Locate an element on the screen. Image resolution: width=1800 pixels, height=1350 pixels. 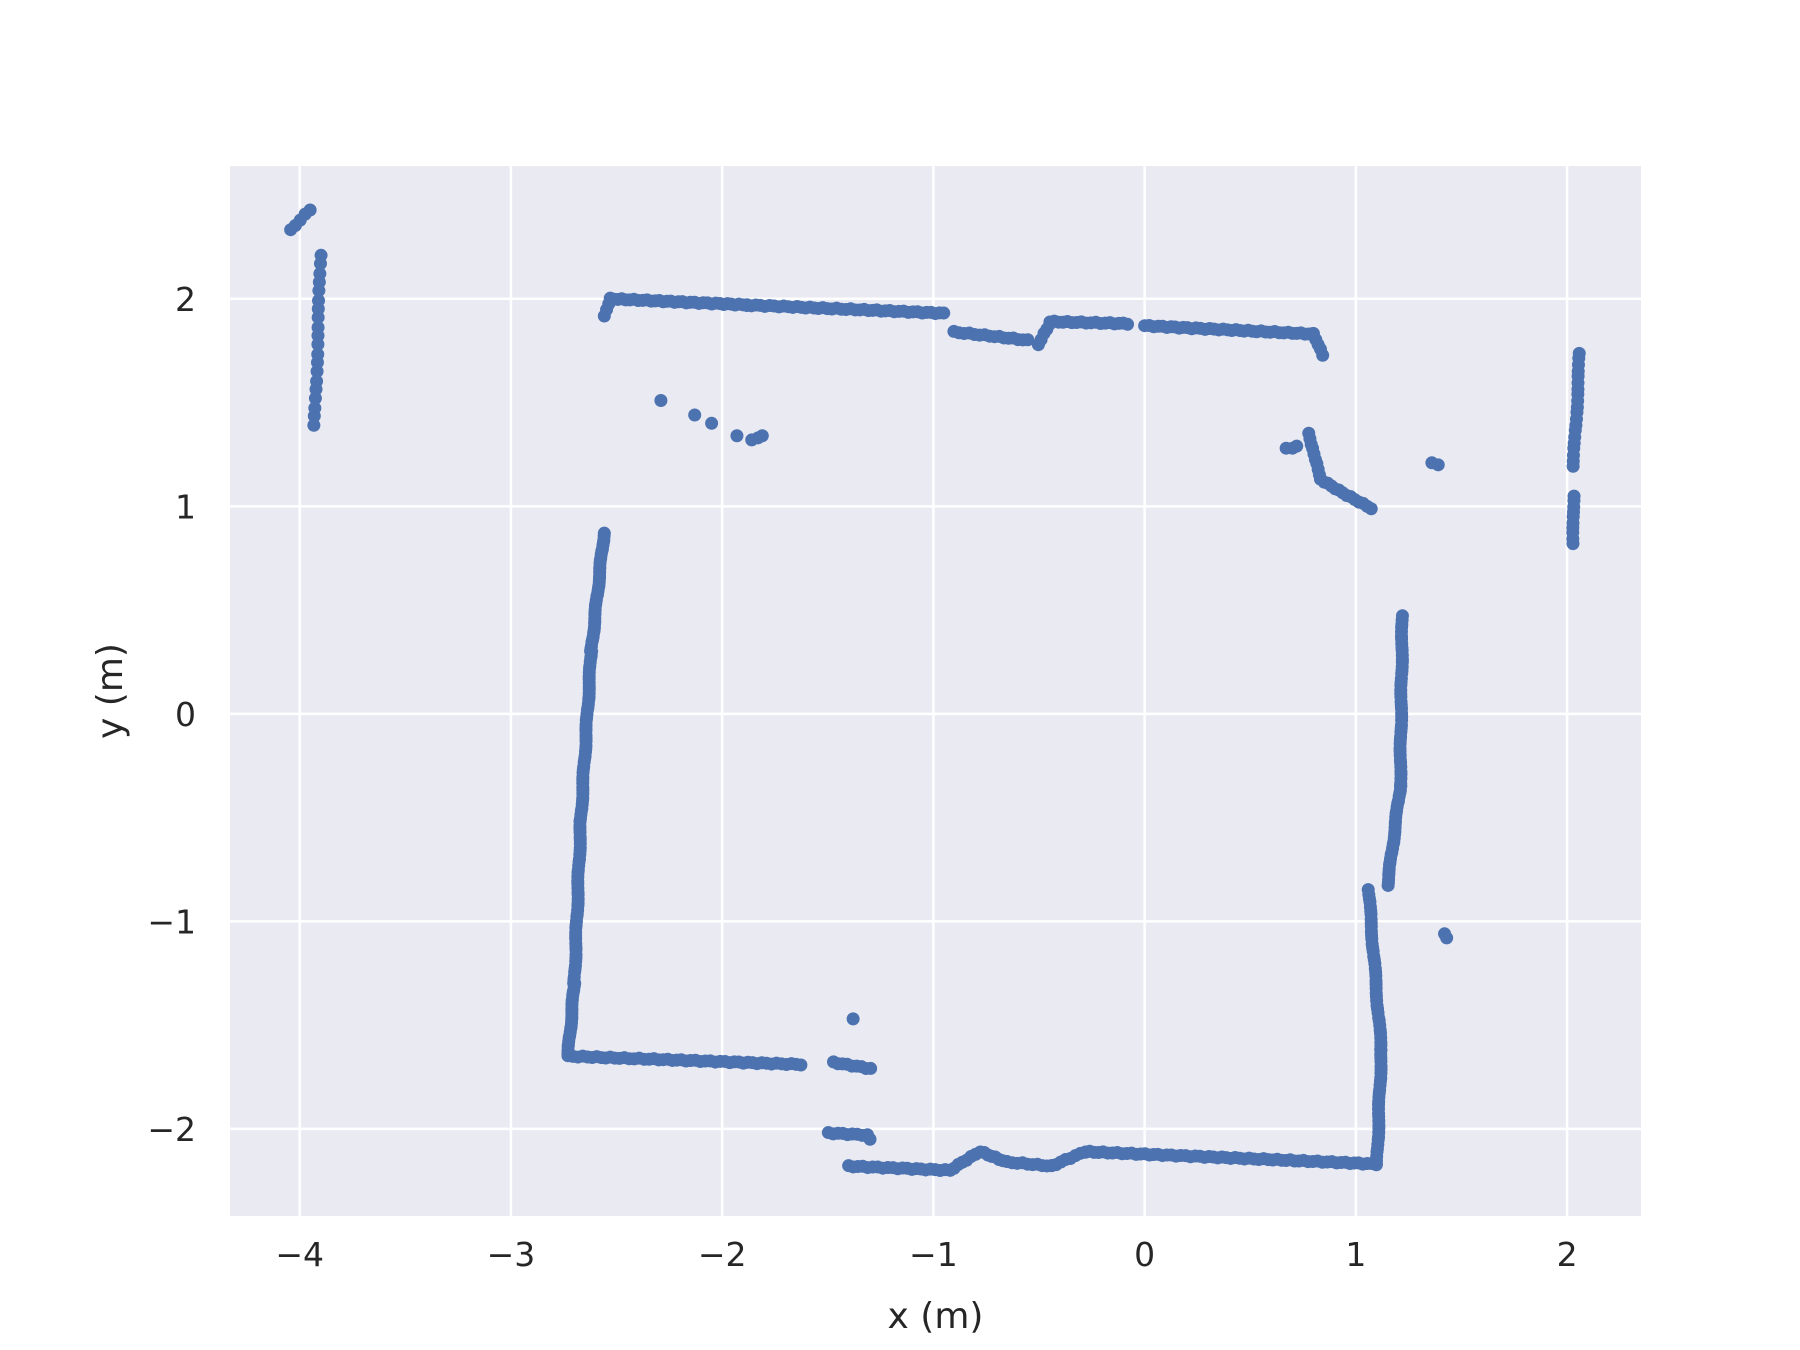
x-tick-label: −3 is located at coordinates (511, 1254).